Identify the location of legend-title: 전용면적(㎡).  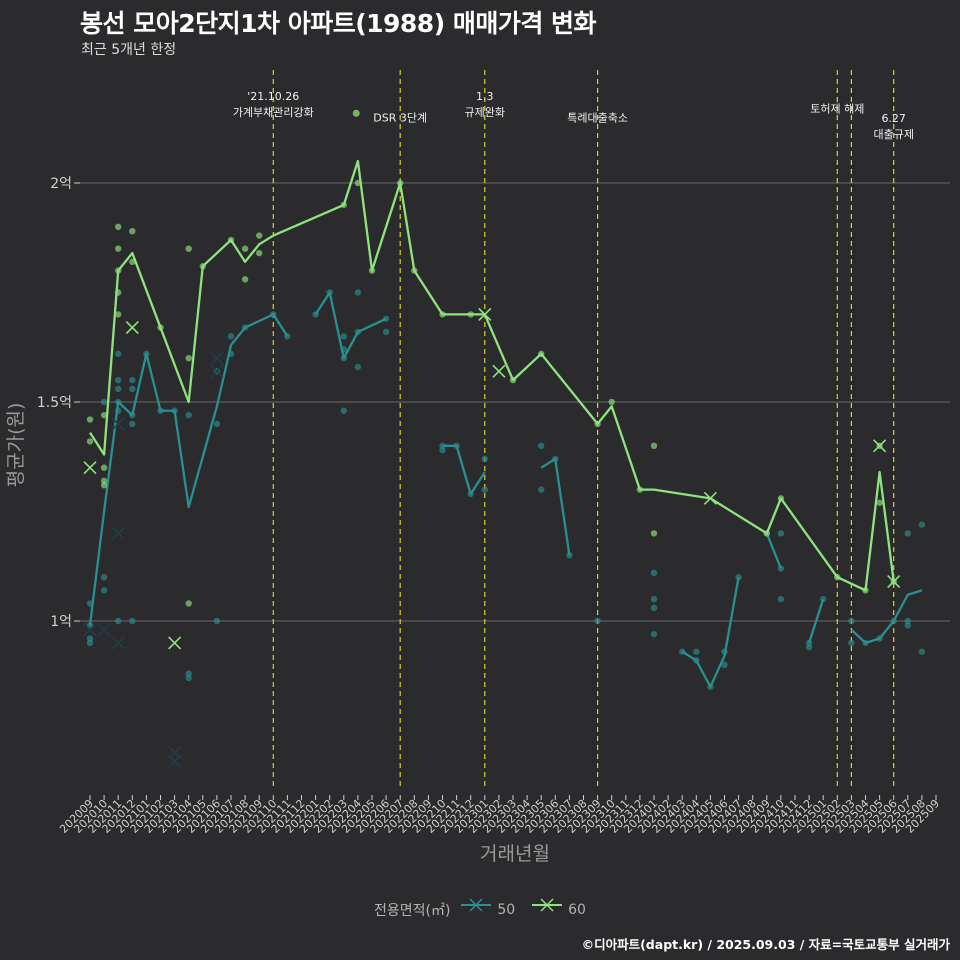
(412, 911).